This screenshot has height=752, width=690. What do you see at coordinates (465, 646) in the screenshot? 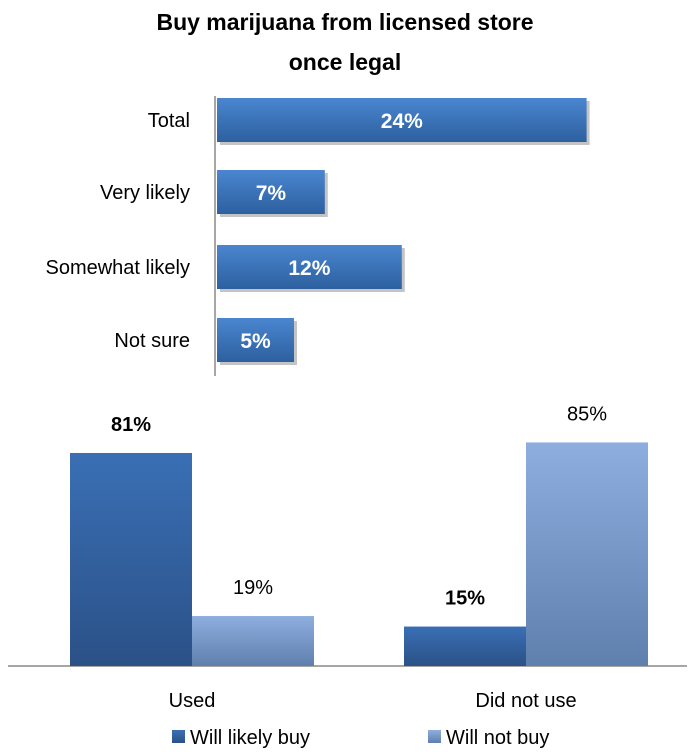
I see `bar-did-not-use-will-likely-buy` at bounding box center [465, 646].